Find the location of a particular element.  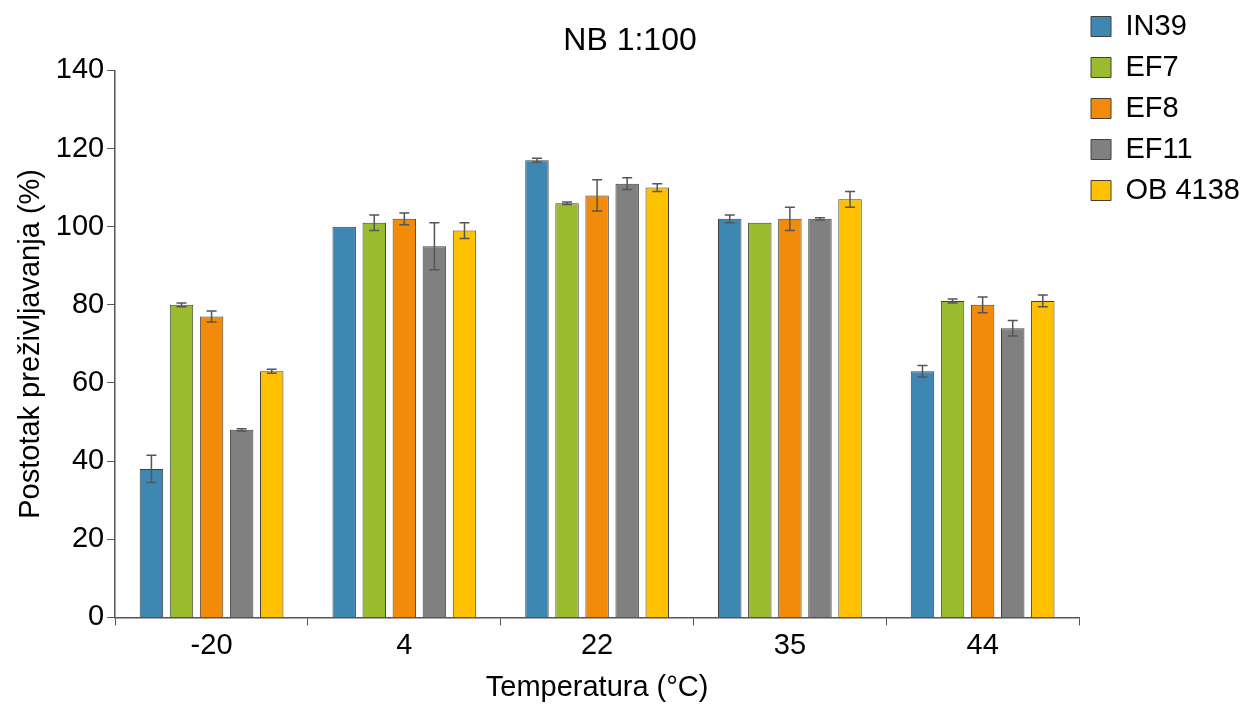

legend-label: EF11 is located at coordinates (1159, 147).